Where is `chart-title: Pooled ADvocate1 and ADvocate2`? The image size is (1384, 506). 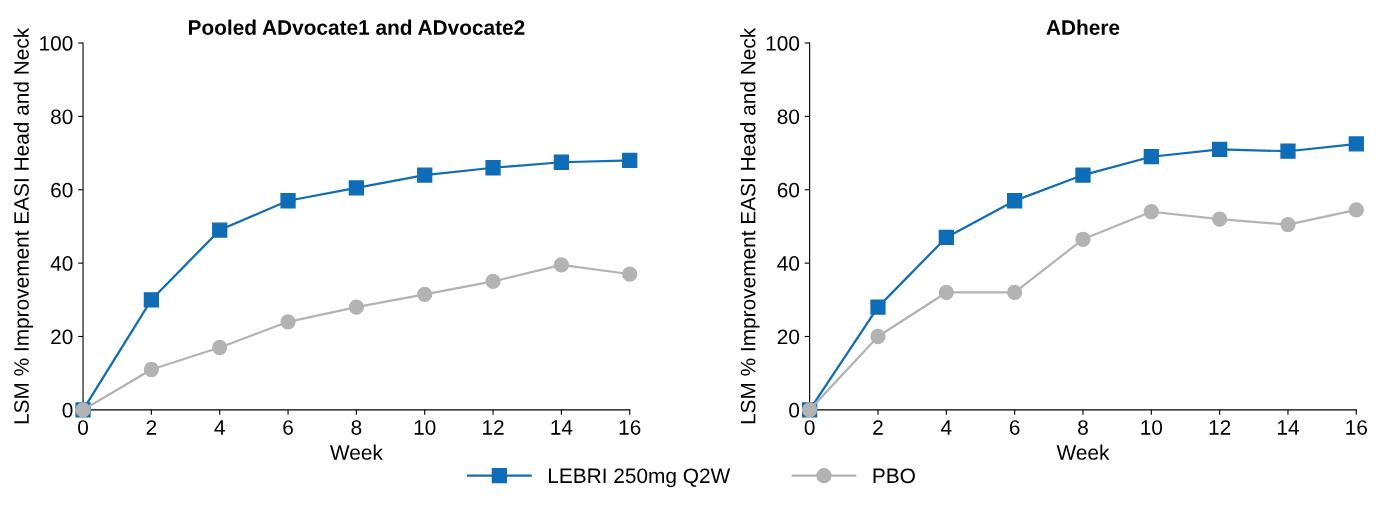
chart-title: Pooled ADvocate1 and ADvocate2 is located at coordinates (356, 27).